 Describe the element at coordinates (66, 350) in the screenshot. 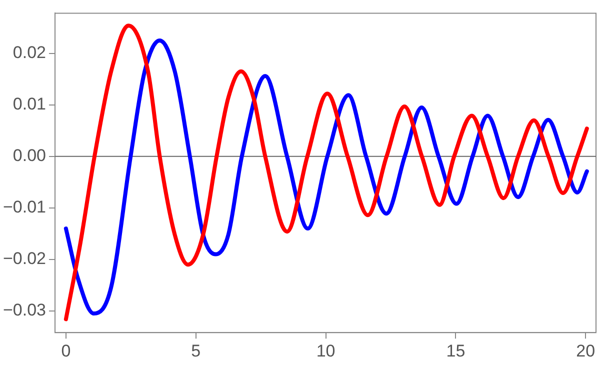

I see `x-tick-label: 0` at that location.